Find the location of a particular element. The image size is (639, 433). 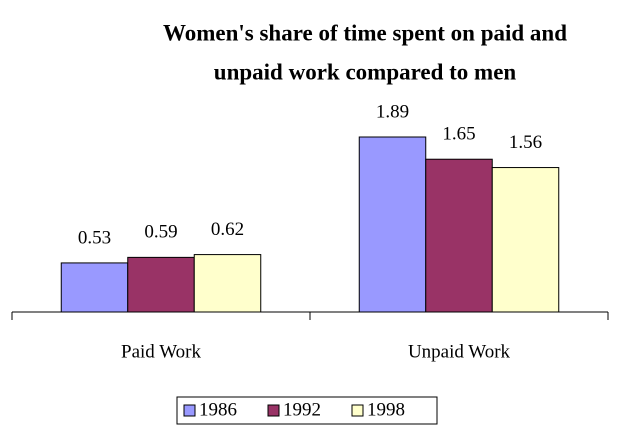

x-tick-label: Unpaid Work is located at coordinates (459, 351).